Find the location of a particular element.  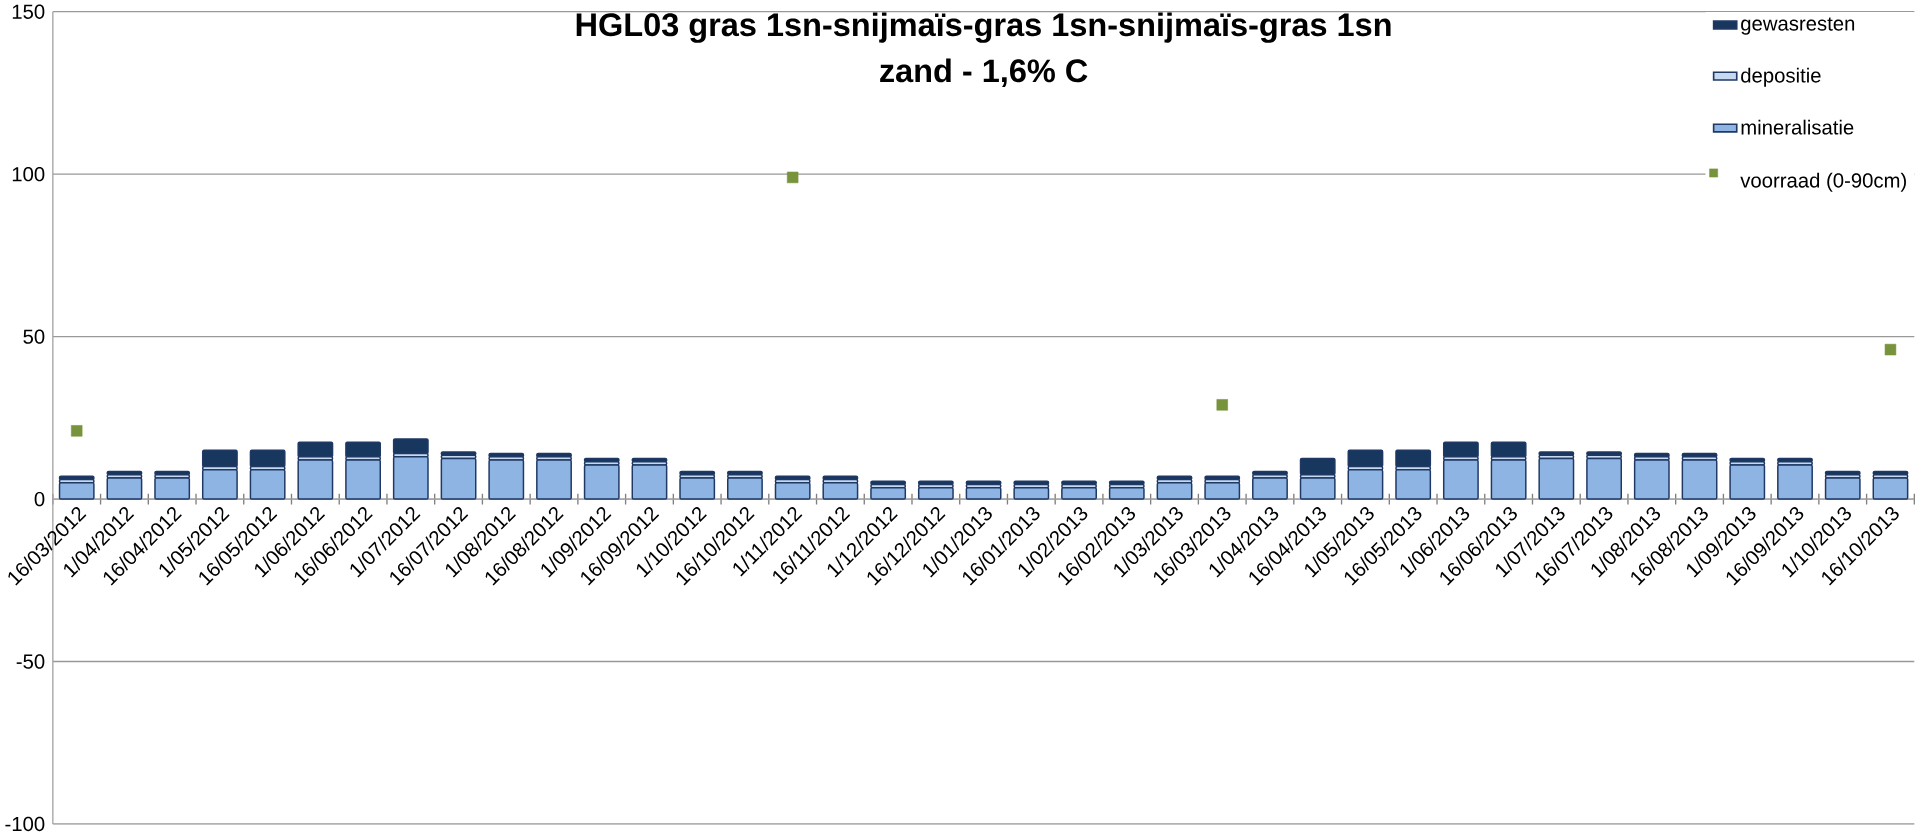

legend-label: depositie is located at coordinates (1781, 77).